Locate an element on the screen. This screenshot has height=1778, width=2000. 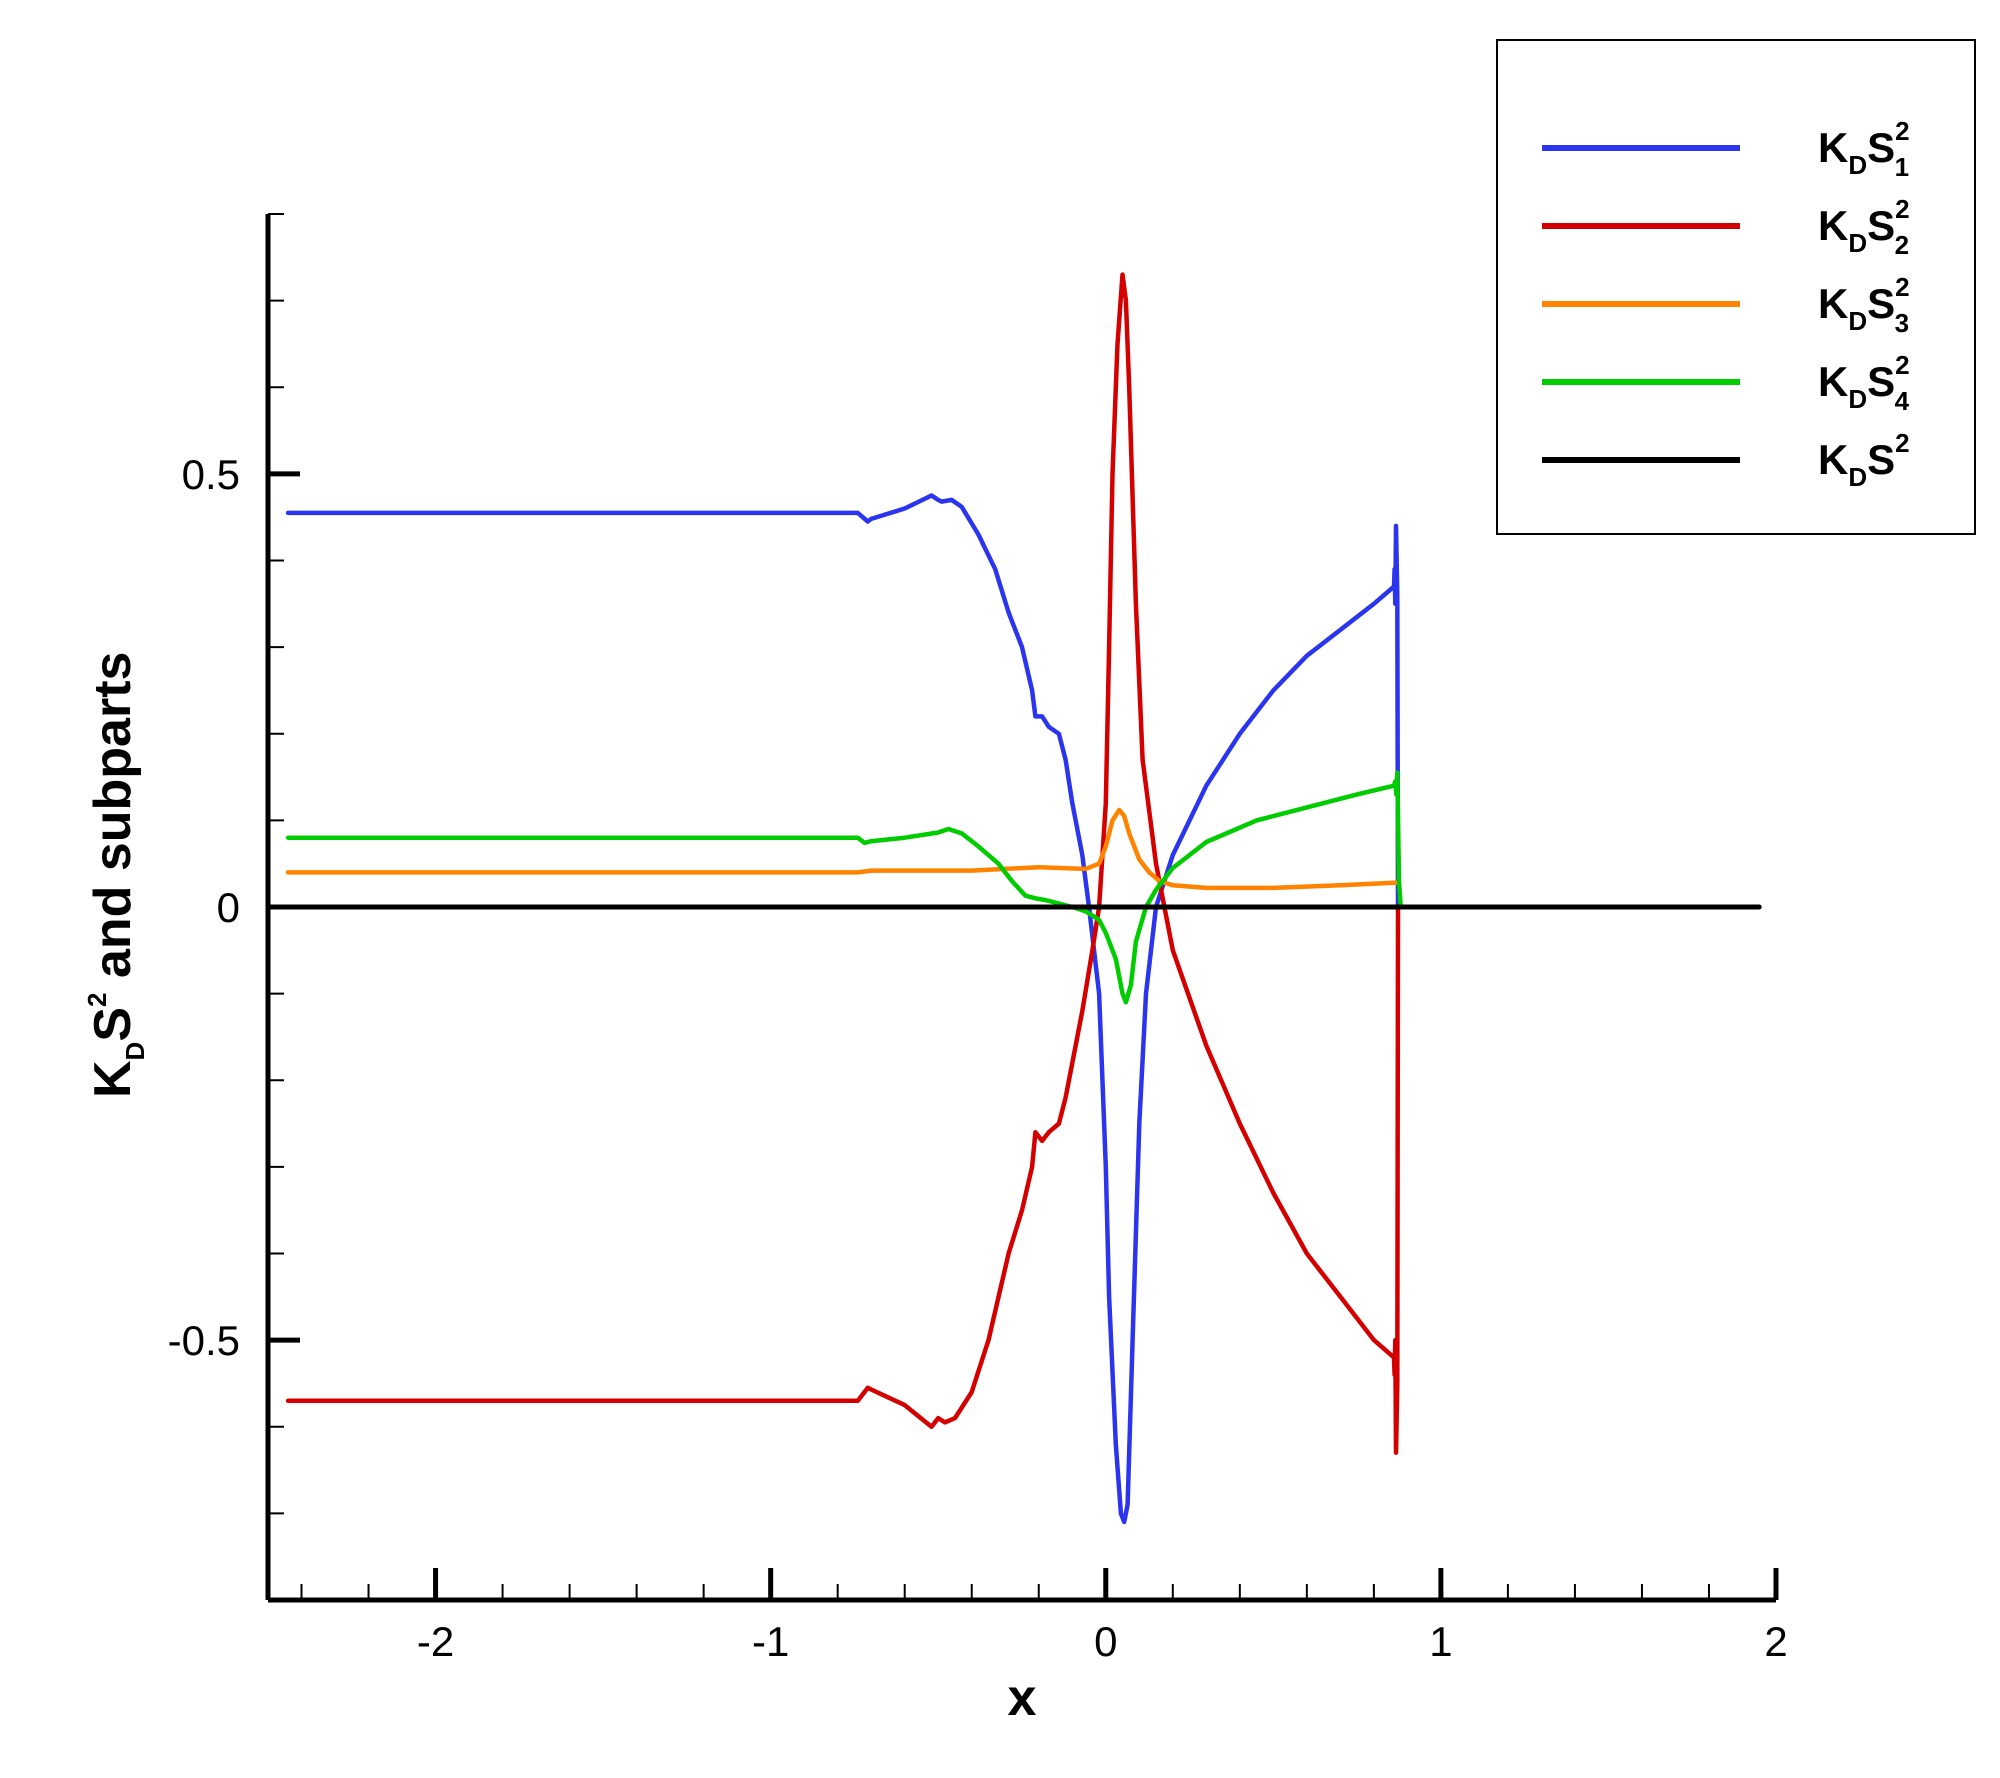
y-tick-label: 0 is located at coordinates (228, 907).